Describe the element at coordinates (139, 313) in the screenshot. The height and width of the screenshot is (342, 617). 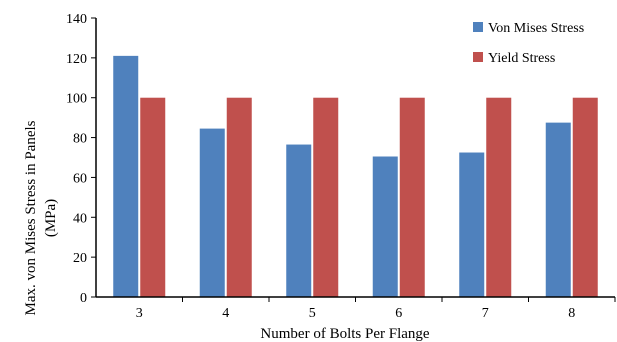
I see `x-tick-label: 3` at that location.